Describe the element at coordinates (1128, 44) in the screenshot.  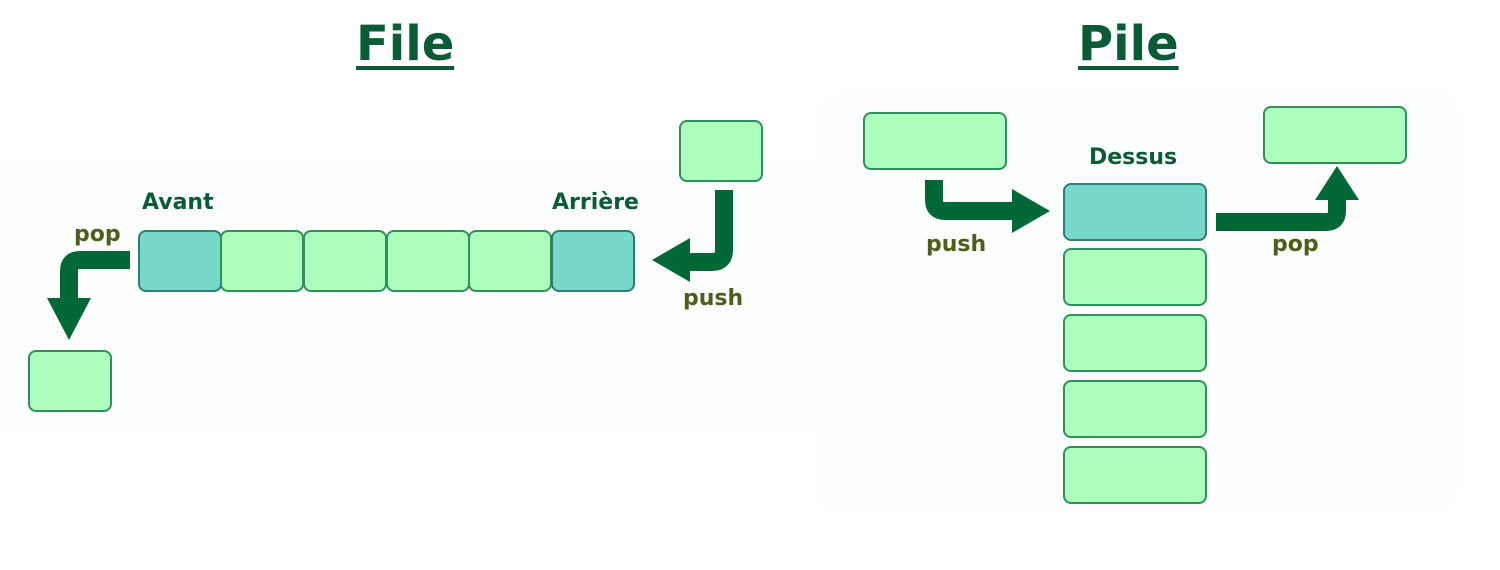
I see `stack-title: Pile` at that location.